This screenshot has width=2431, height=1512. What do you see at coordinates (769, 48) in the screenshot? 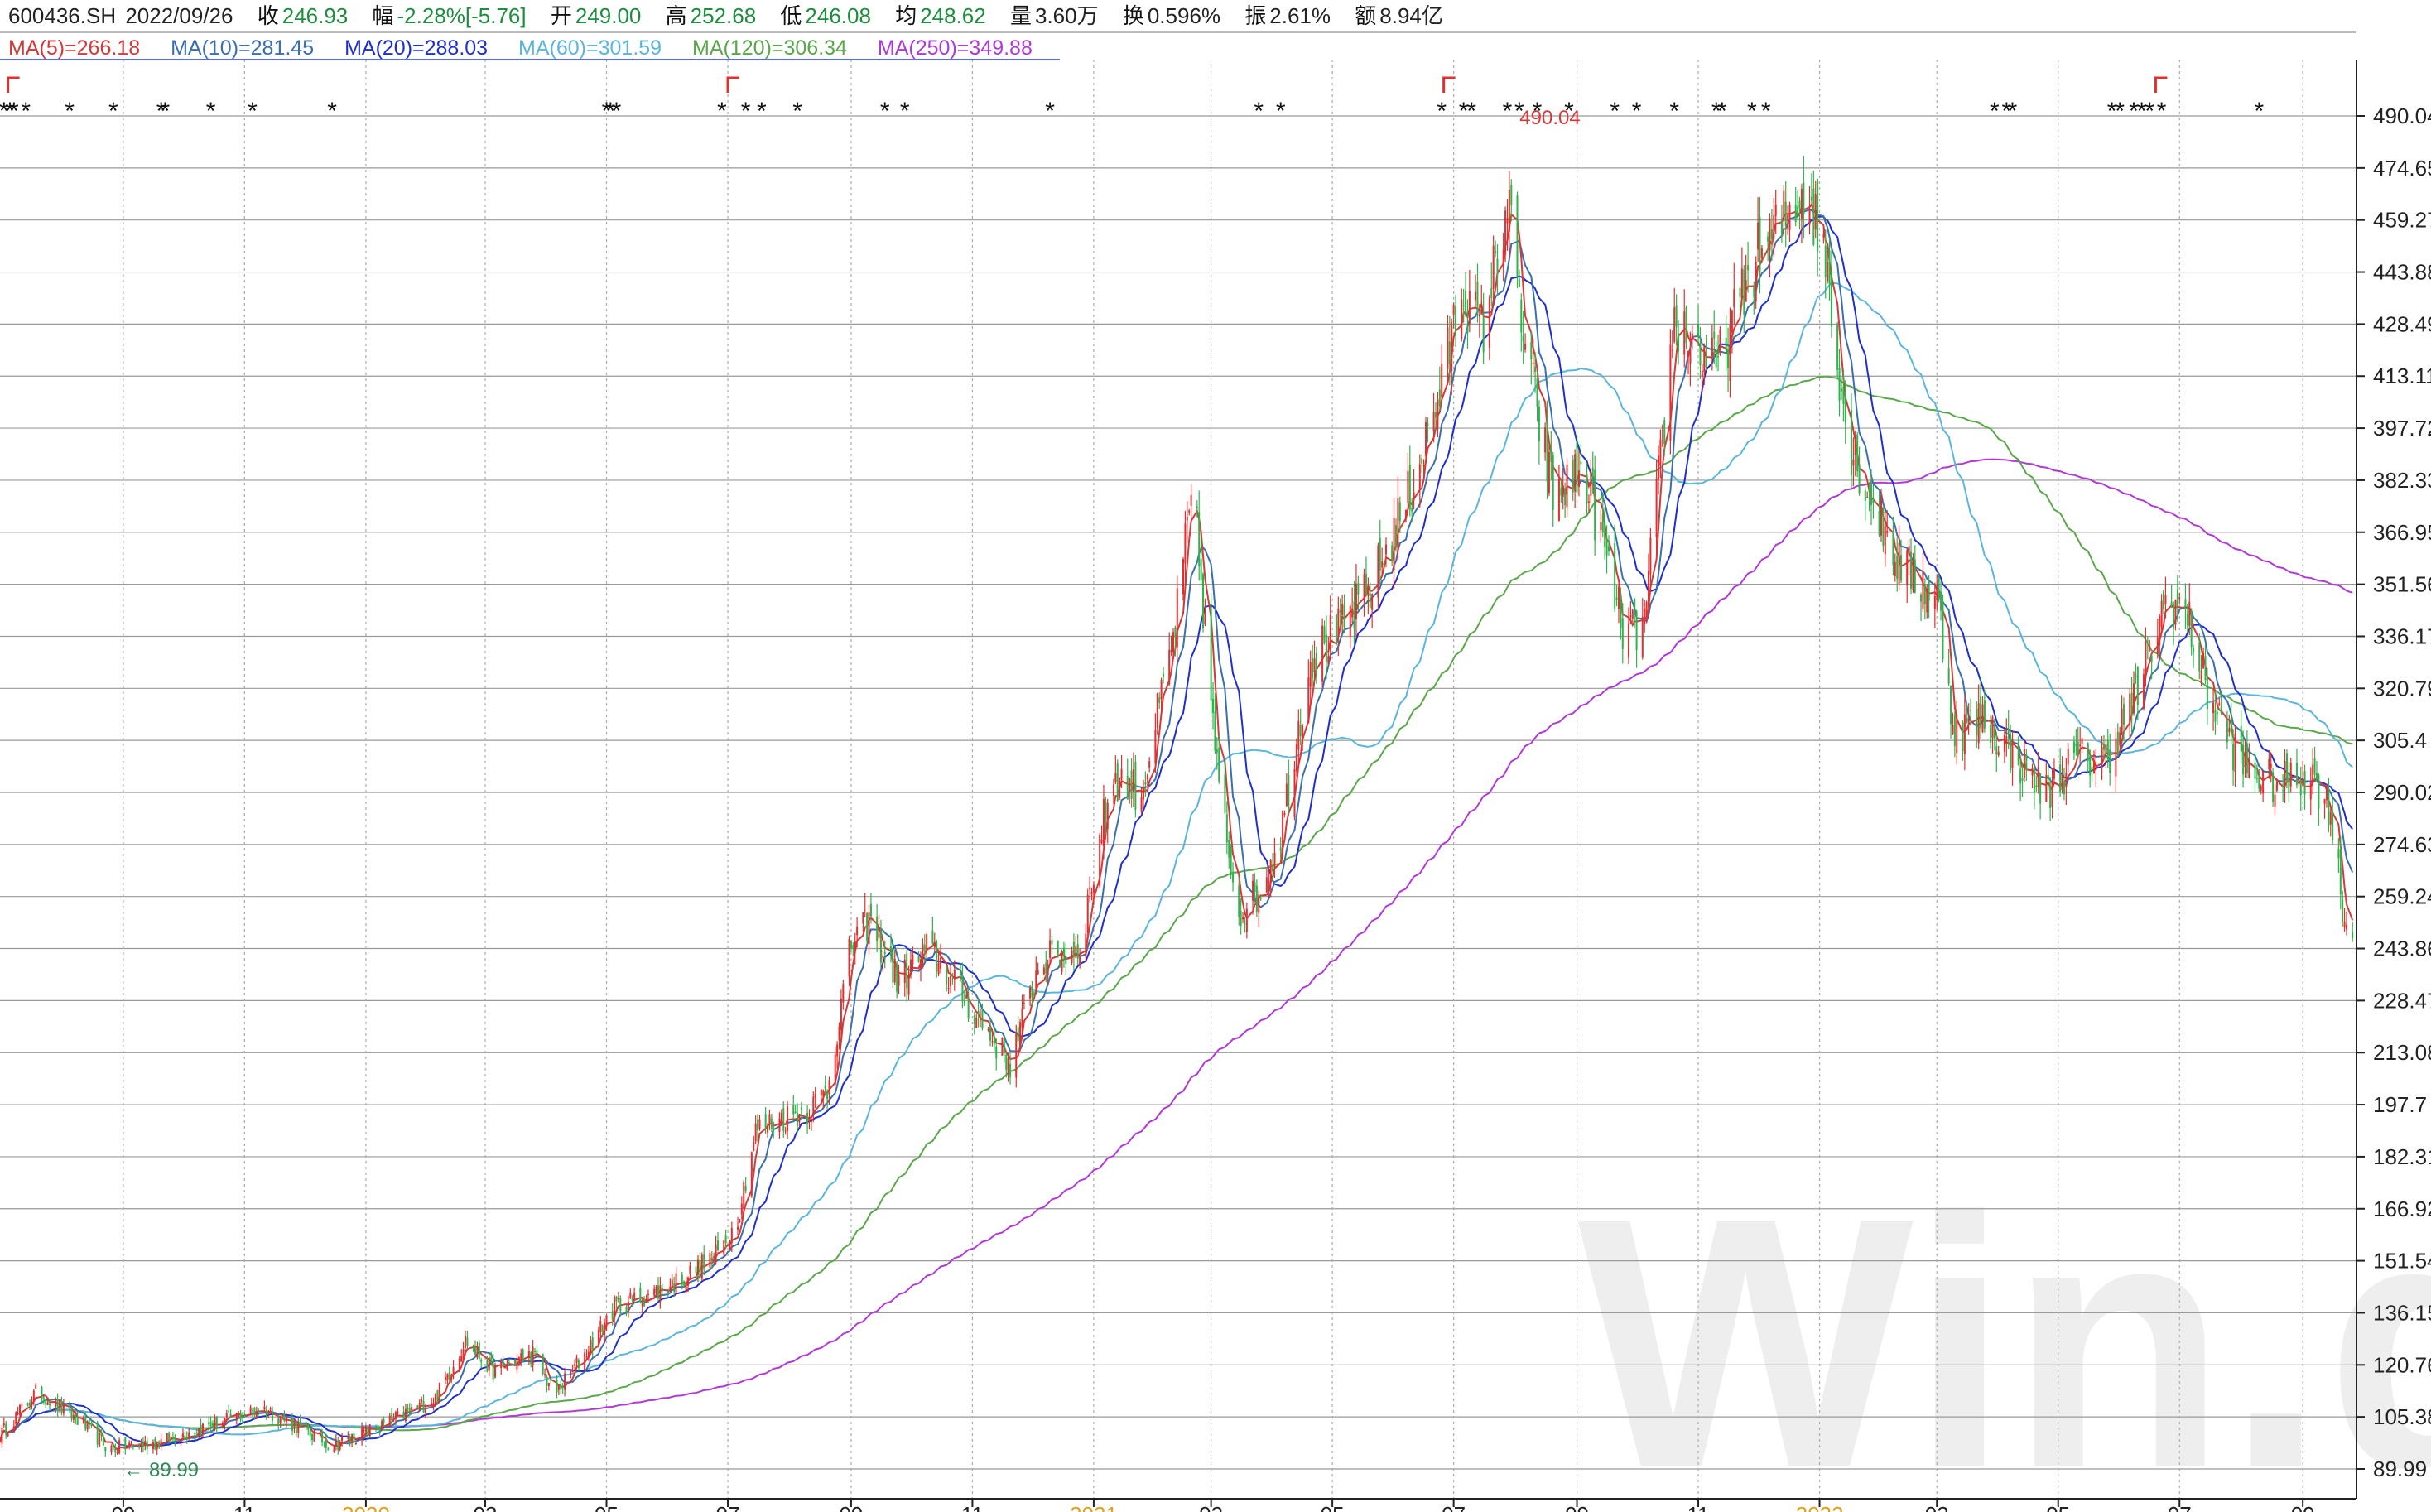
I see `ma120-legend: MA(120)=306.34` at bounding box center [769, 48].